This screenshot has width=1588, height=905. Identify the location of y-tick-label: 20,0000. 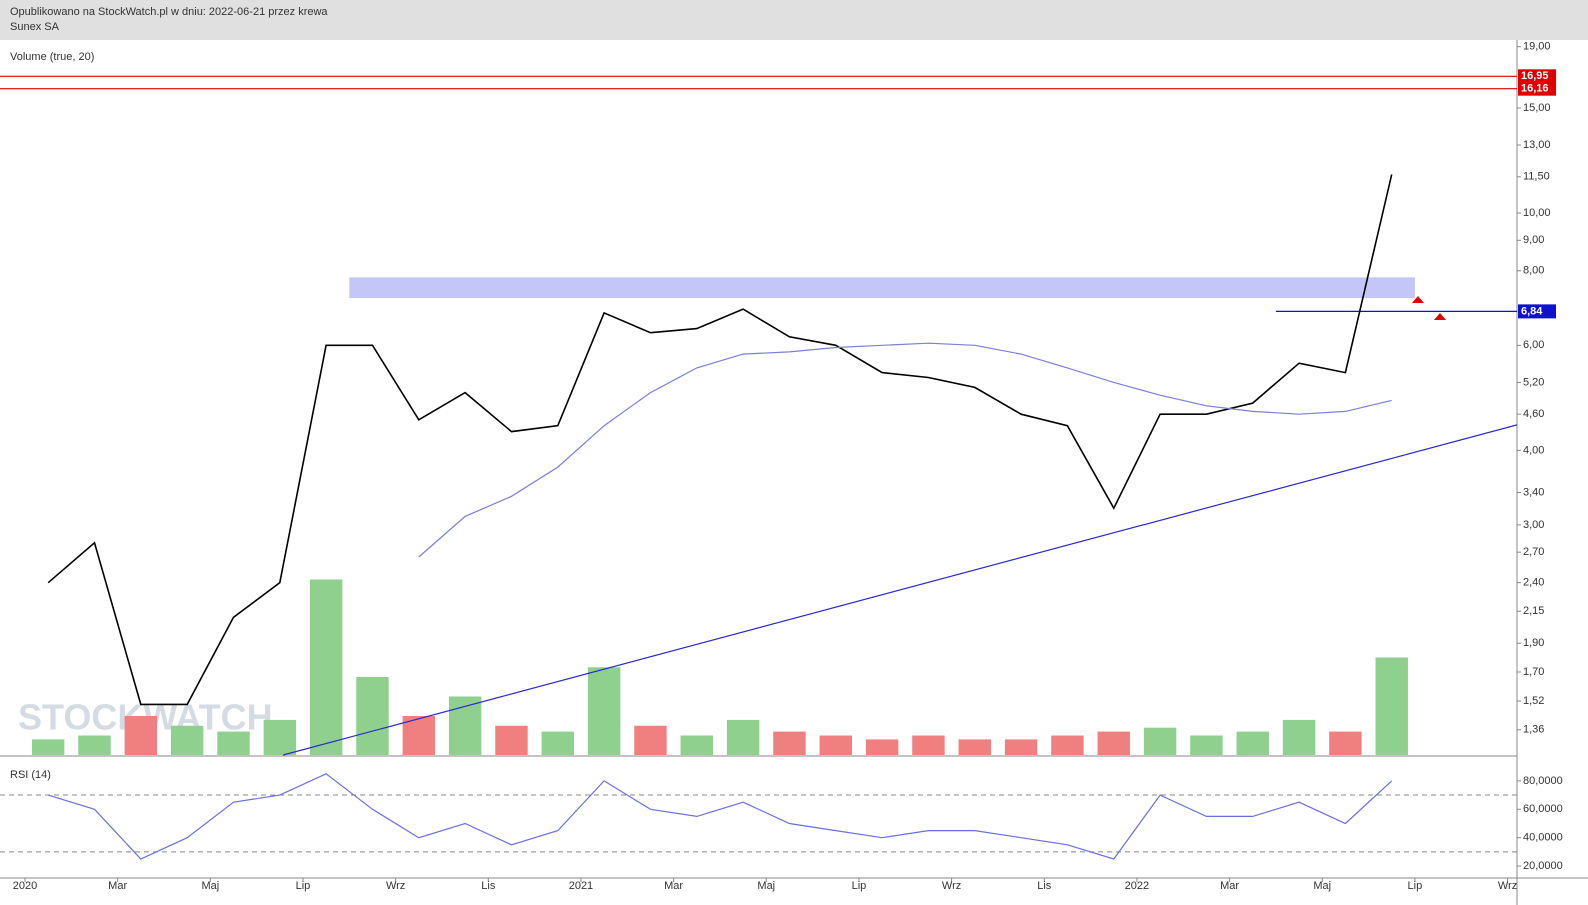
(1543, 866).